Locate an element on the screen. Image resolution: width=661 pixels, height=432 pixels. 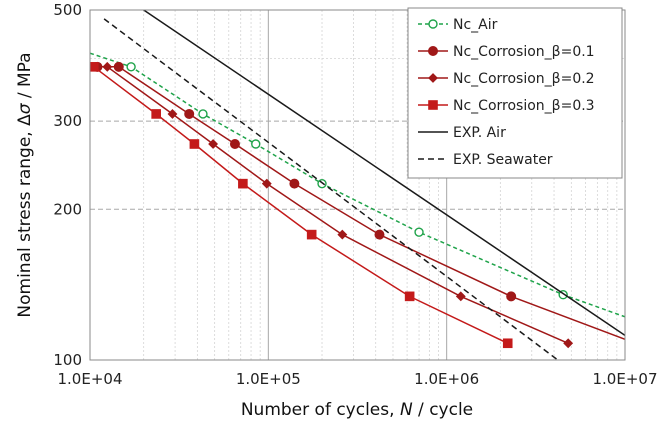
y-tick-label: 200 is located at coordinates (67, 209).